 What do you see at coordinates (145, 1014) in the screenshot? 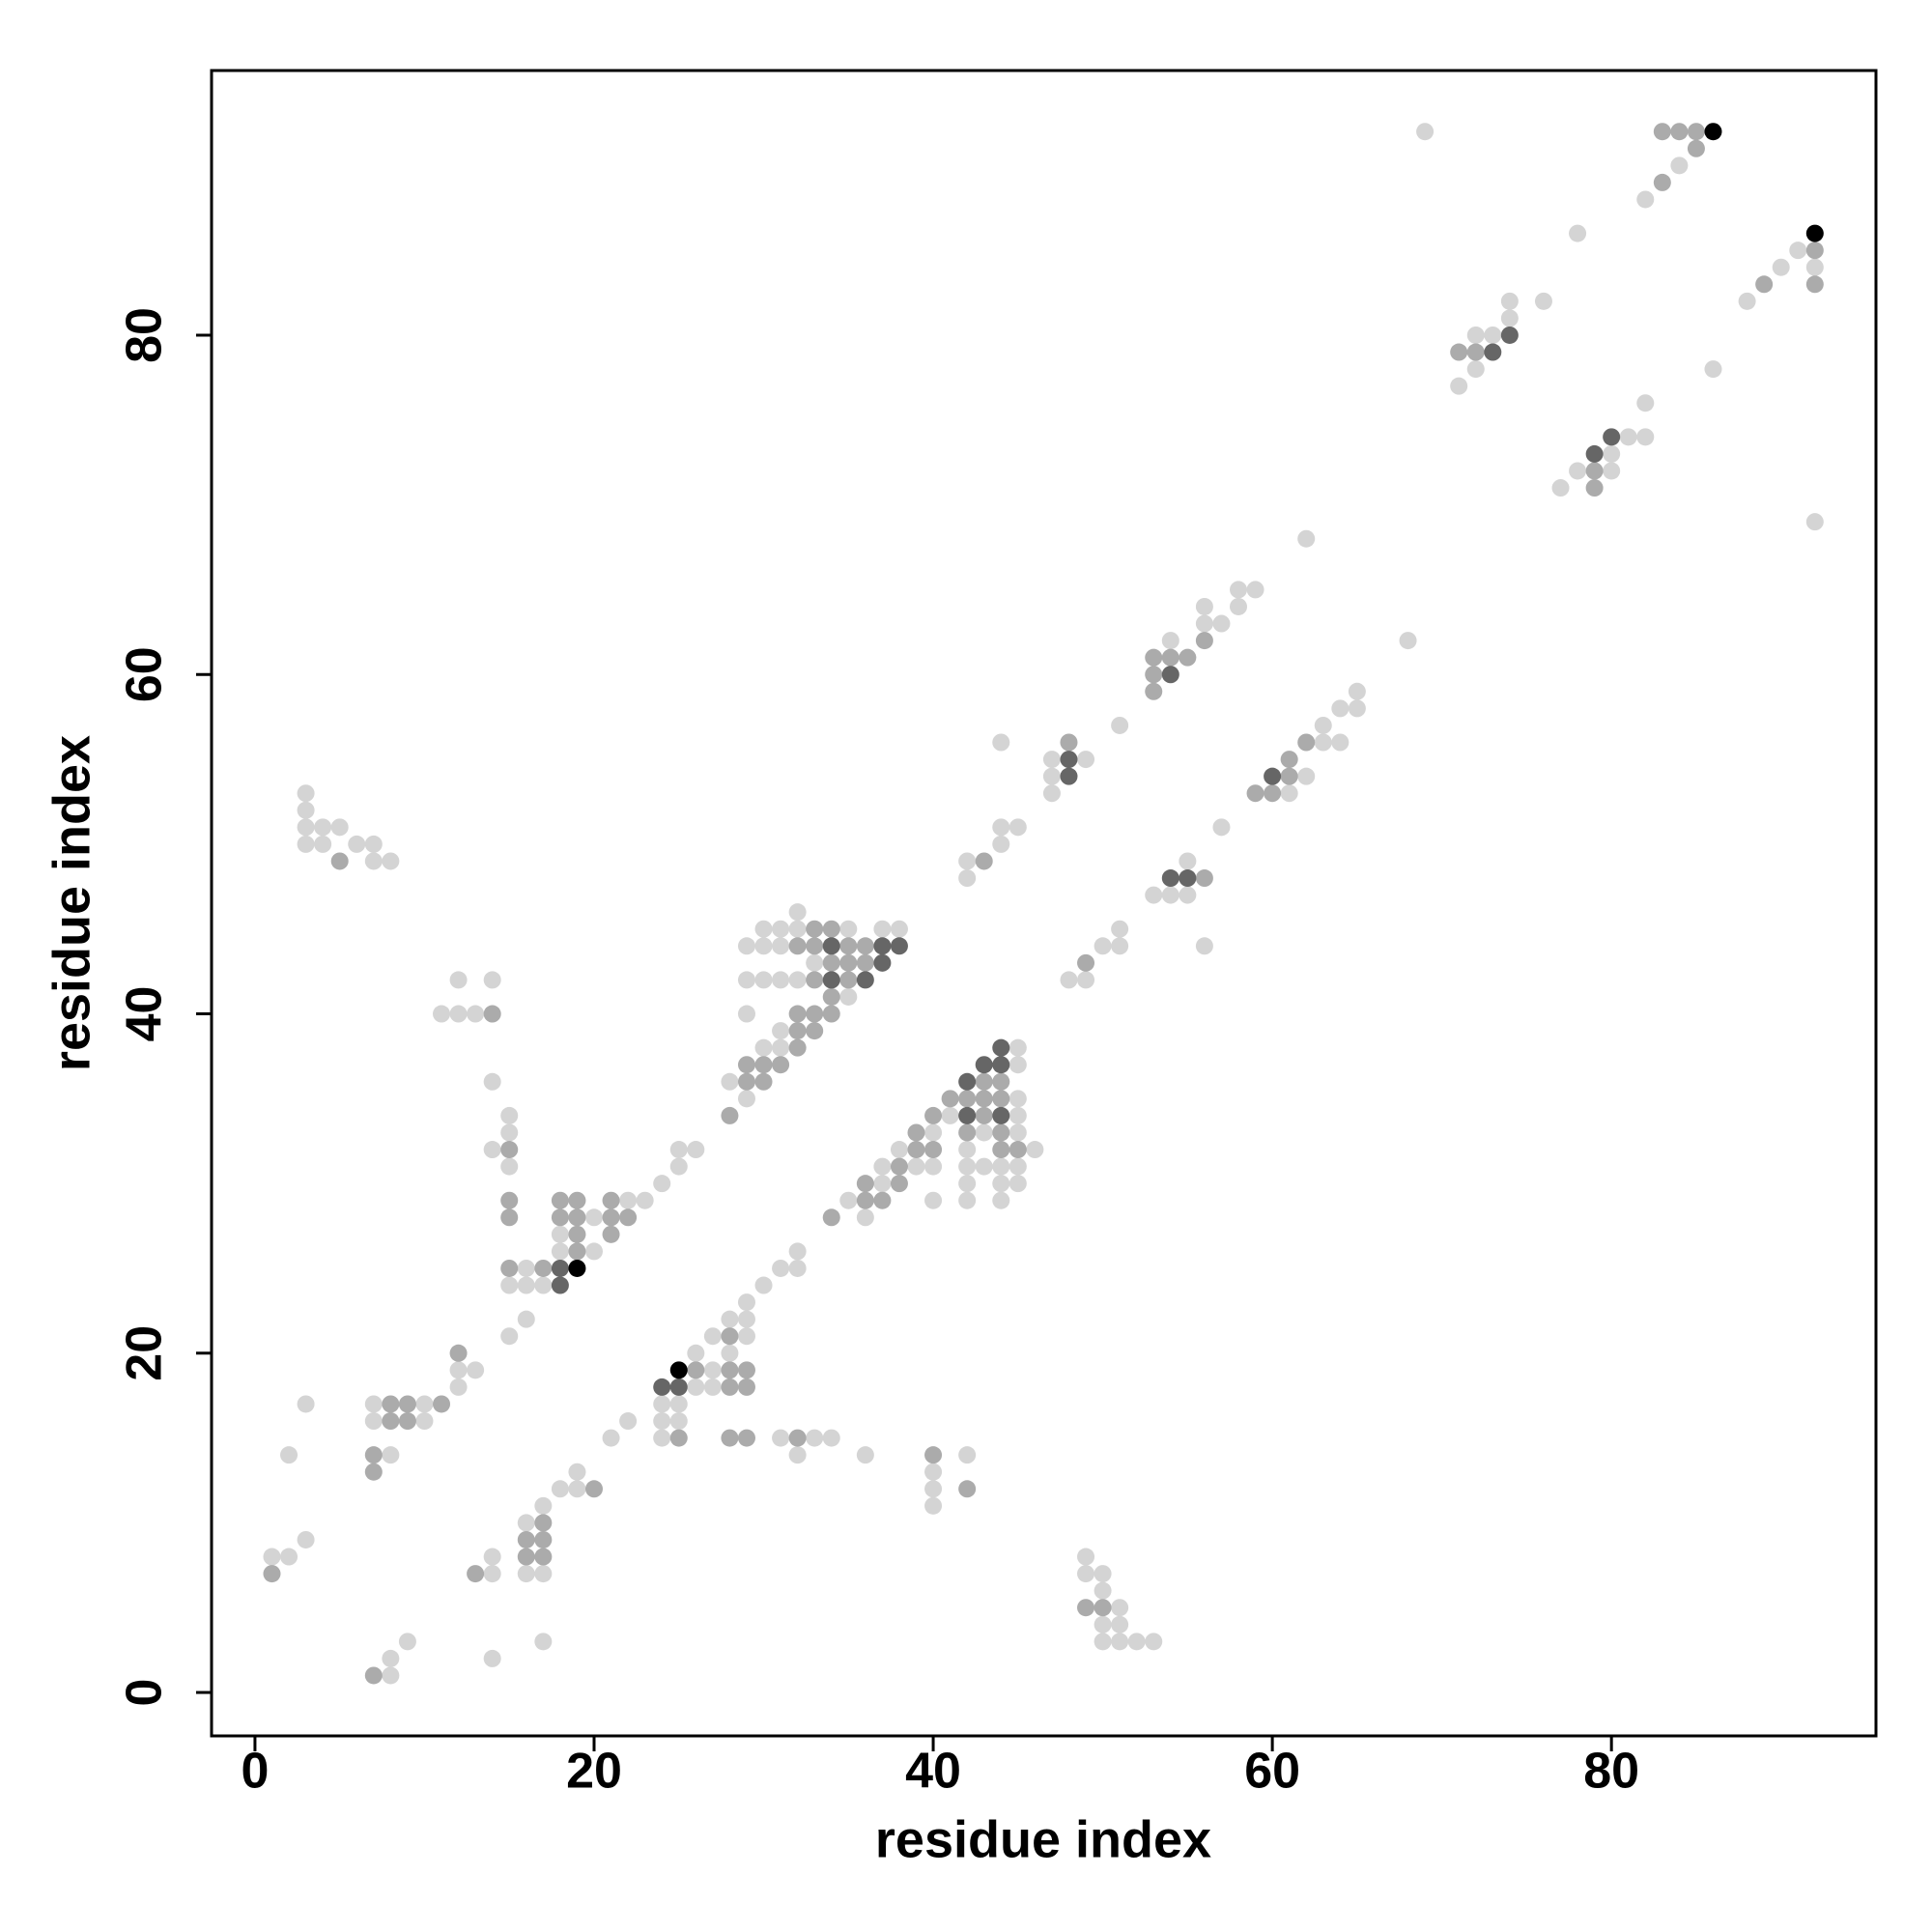
I see `y-tick-label: 40` at bounding box center [145, 1014].